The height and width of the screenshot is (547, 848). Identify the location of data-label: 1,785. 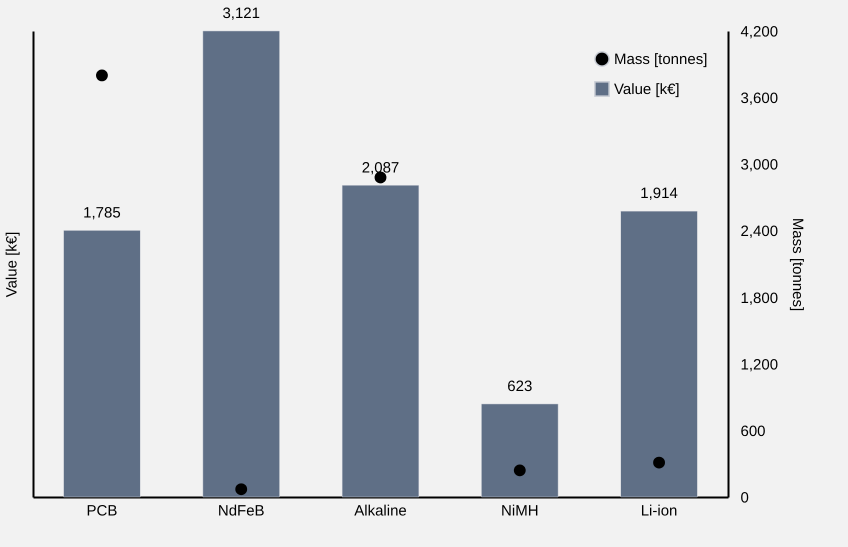
(102, 213).